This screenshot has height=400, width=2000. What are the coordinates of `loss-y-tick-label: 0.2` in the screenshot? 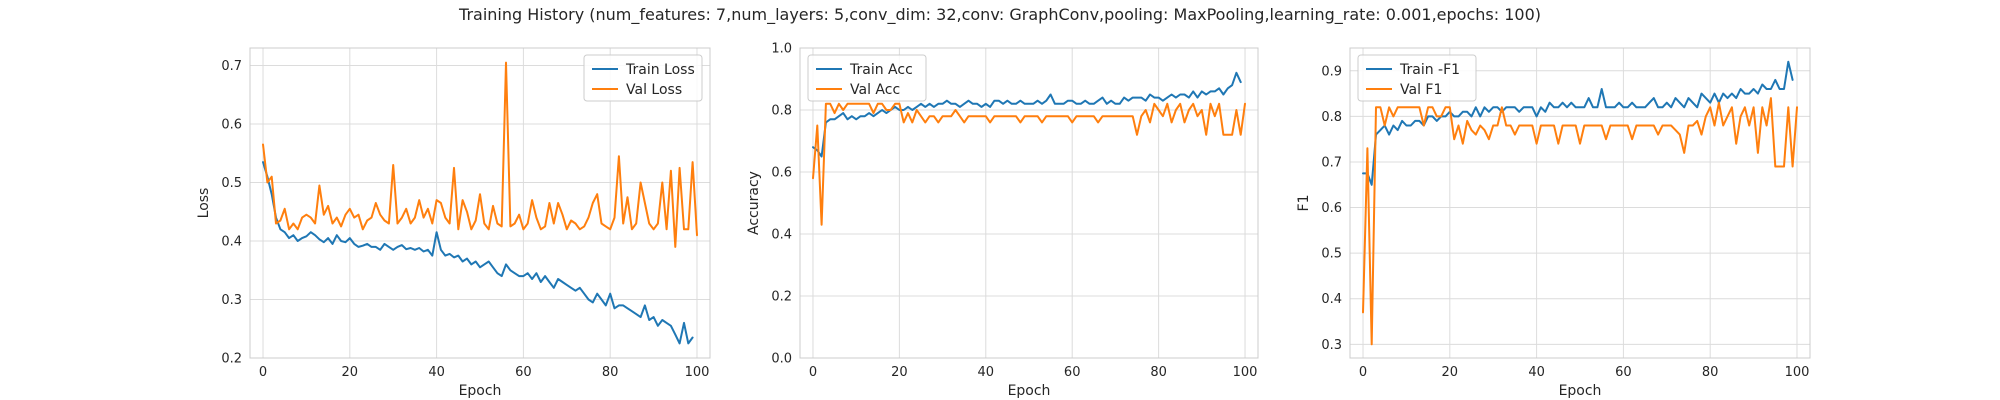 It's located at (231, 359).